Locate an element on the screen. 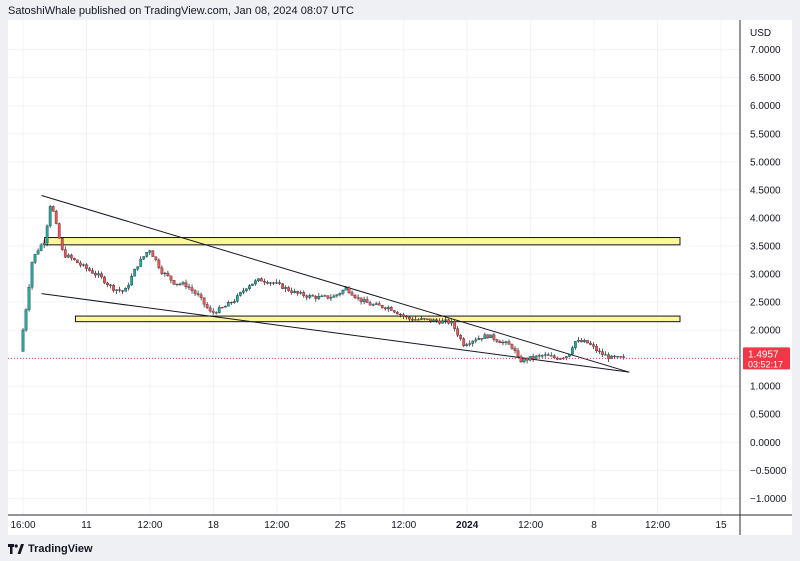 The image size is (800, 561). time-tick-label: 2024 is located at coordinates (467, 525).